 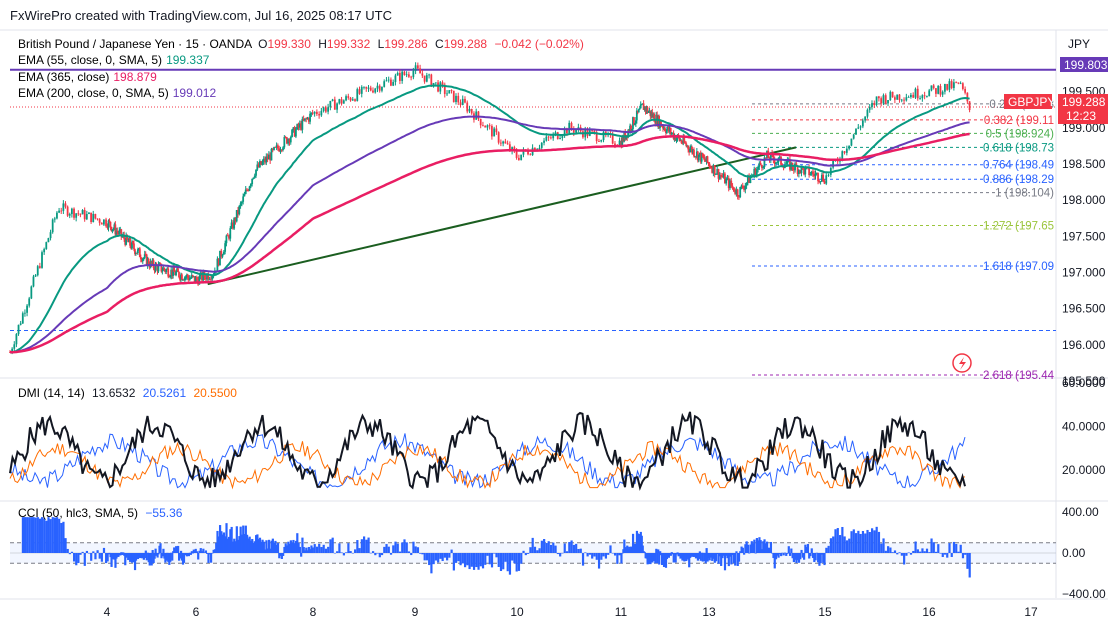 What do you see at coordinates (962, 363) in the screenshot?
I see `alert-lightning-icon` at bounding box center [962, 363].